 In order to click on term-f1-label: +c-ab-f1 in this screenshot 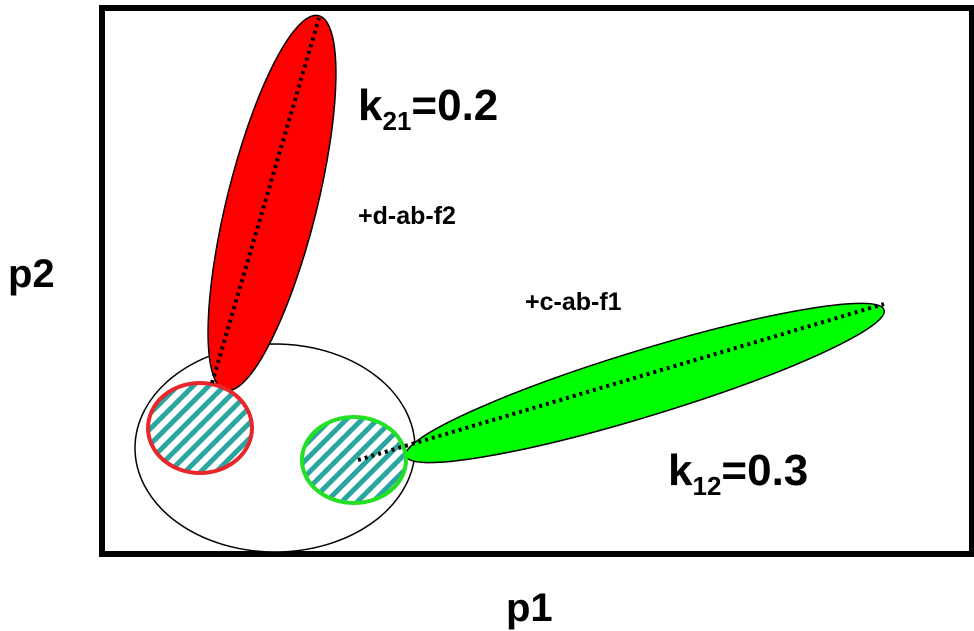, I will do `click(573, 302)`.